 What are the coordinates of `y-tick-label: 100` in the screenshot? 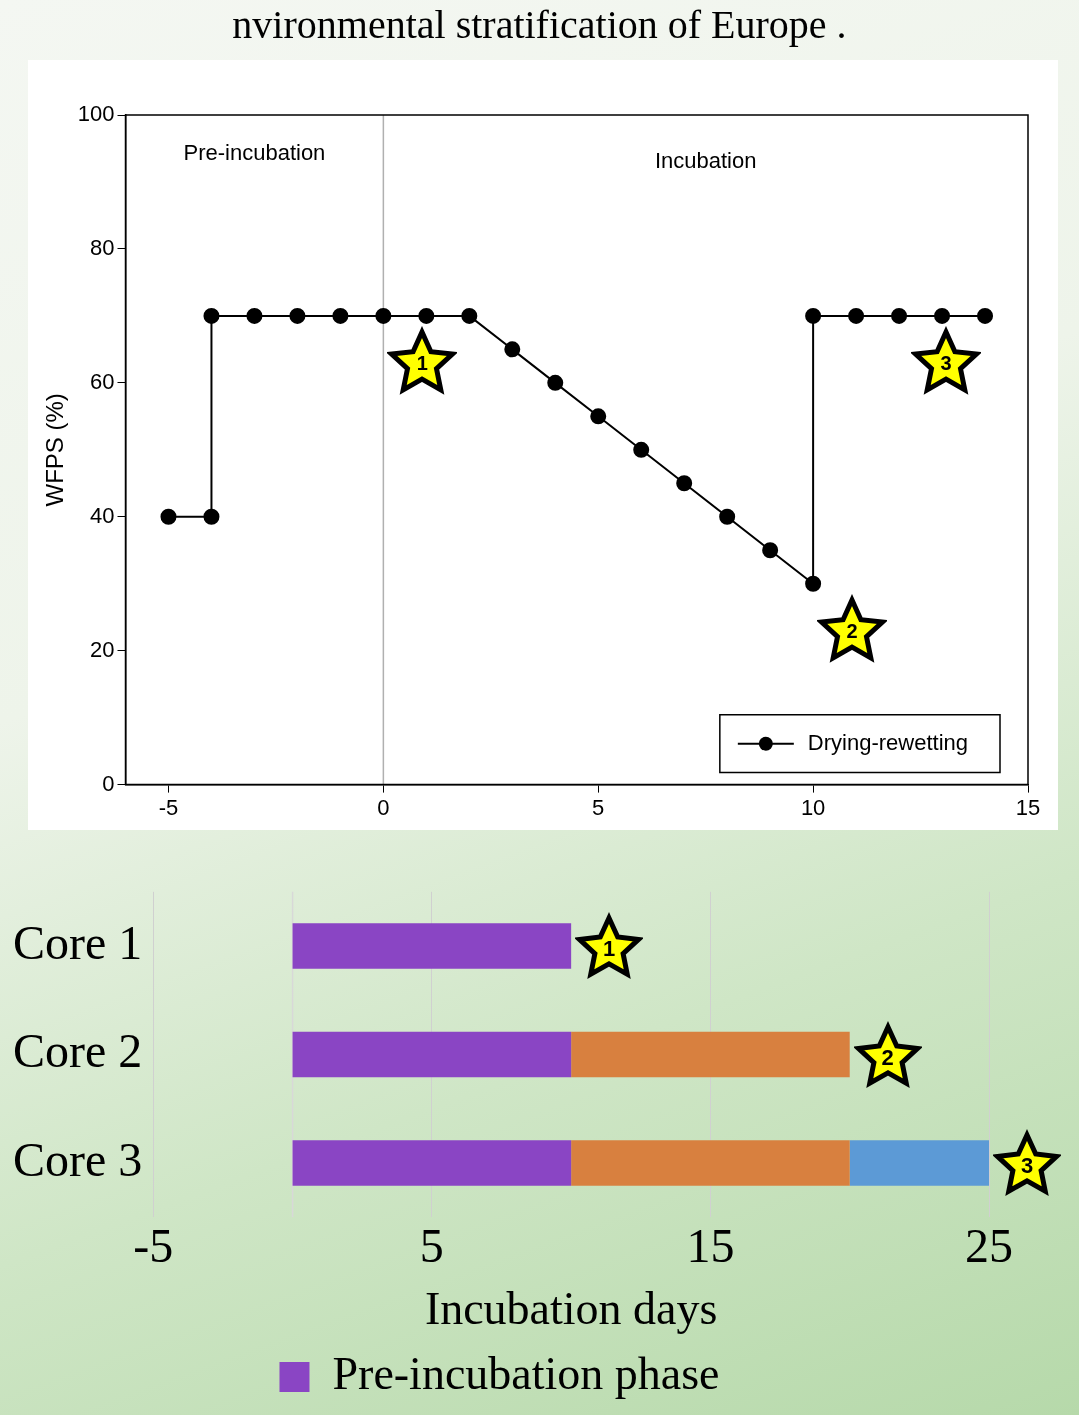 It's located at (96, 114).